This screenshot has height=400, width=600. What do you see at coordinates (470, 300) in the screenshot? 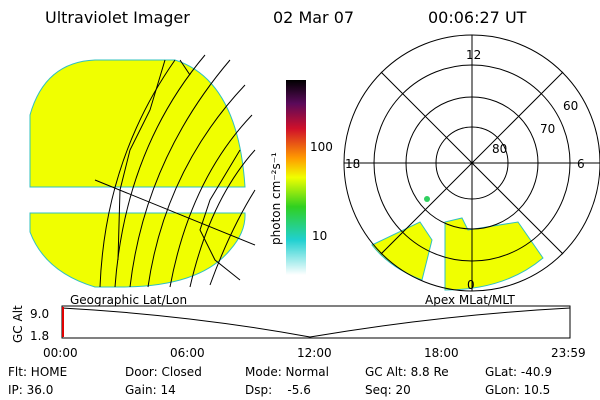
I see `polar-title: Apex MLat/MLT` at bounding box center [470, 300].